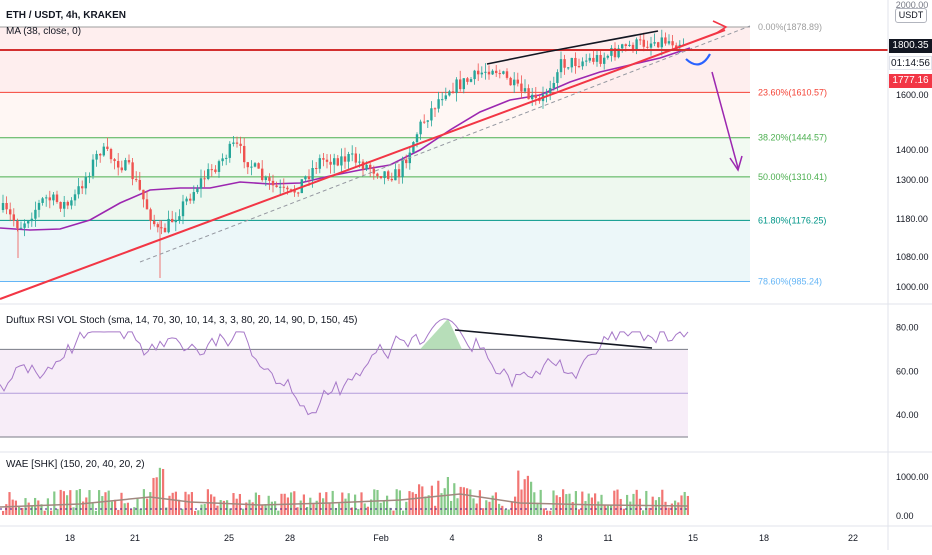  What do you see at coordinates (912, 287) in the screenshot?
I see `price-tick: 1000.00` at bounding box center [912, 287].